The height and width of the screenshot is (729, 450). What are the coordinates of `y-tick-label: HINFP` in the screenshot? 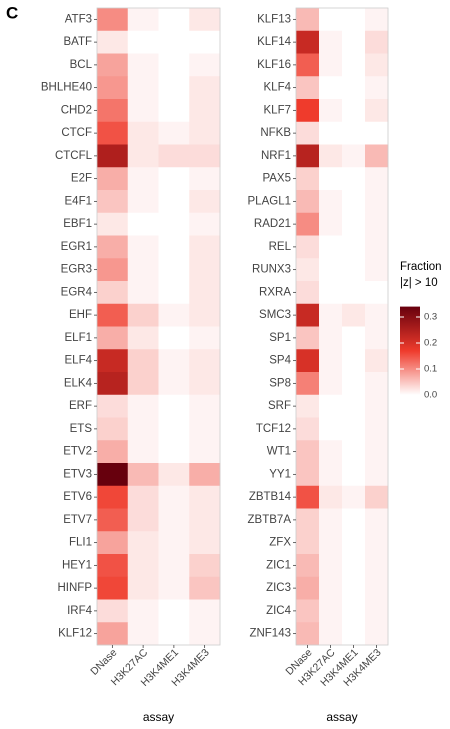 It's located at (75, 588).